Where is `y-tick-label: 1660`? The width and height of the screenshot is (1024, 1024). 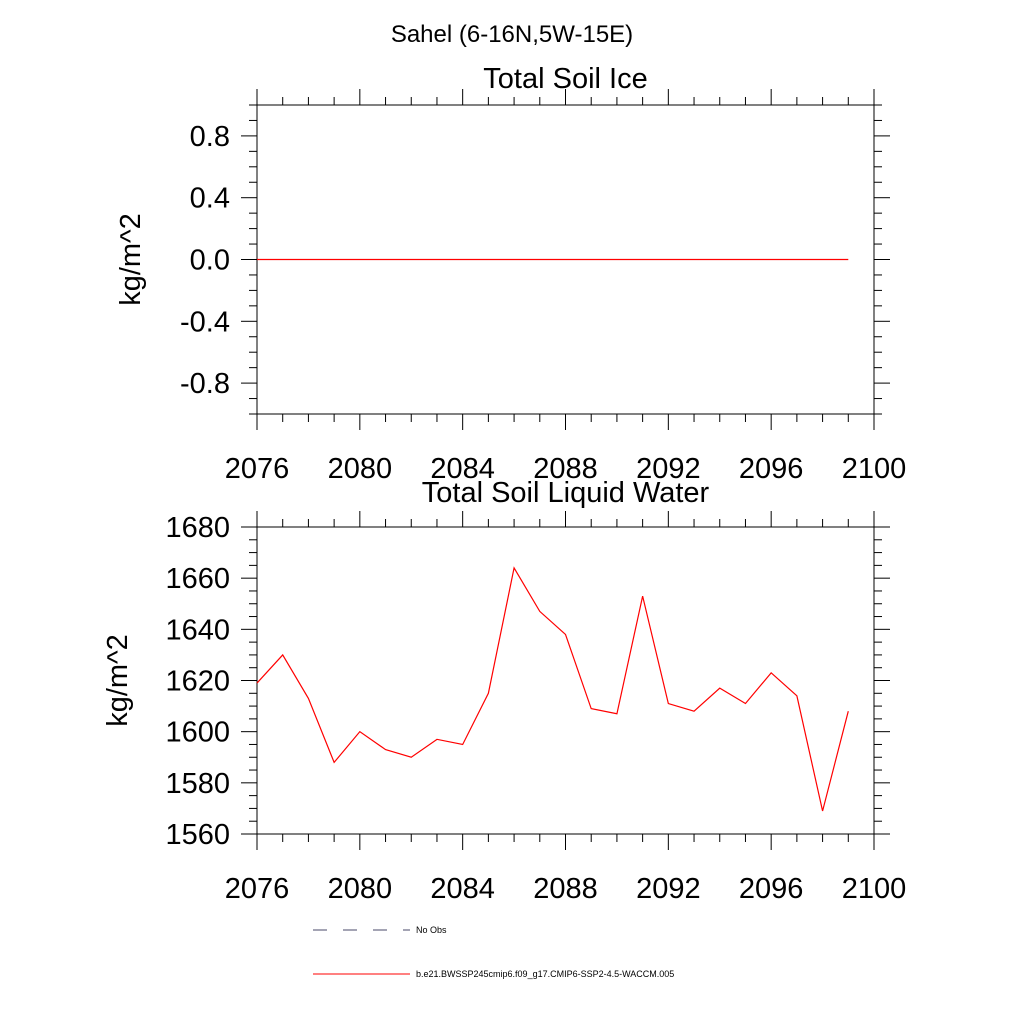 y-tick-label: 1660 is located at coordinates (197, 579).